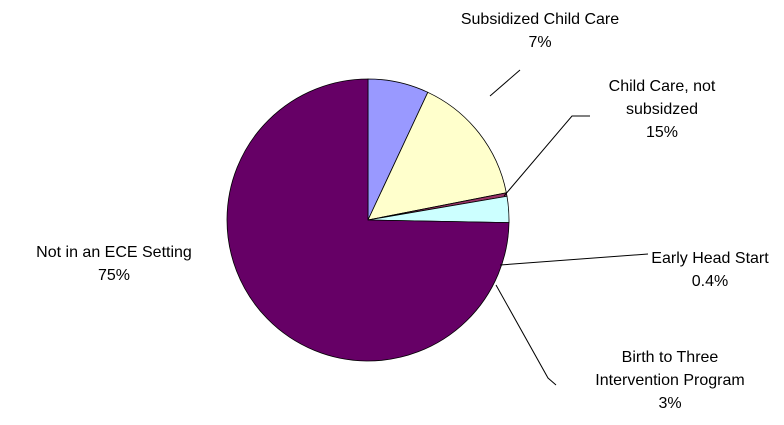  What do you see at coordinates (526, 335) in the screenshot?
I see `leader-line-birth-to-three-intervention-program` at bounding box center [526, 335].